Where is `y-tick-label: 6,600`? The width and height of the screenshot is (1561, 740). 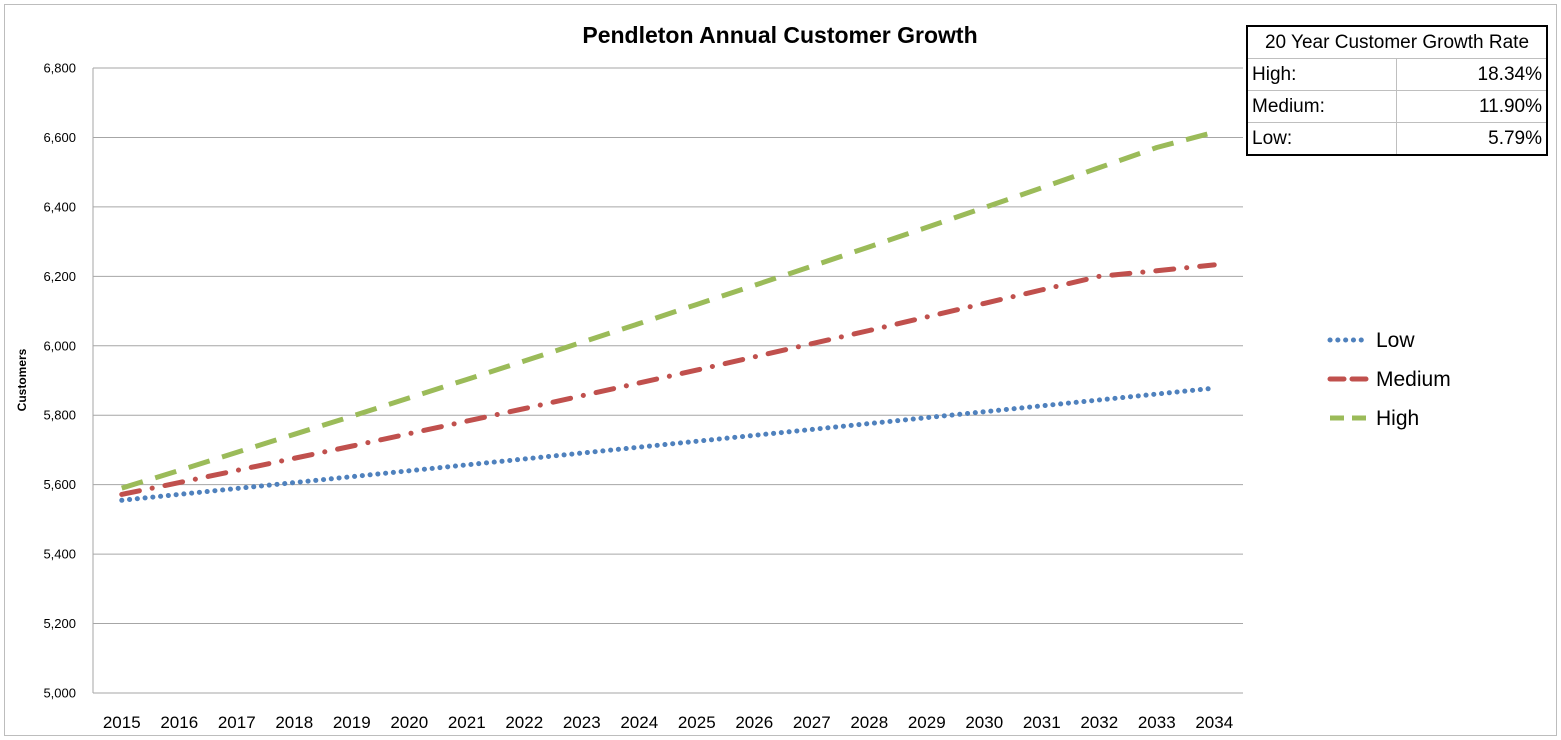
y-tick-label: 6,600 is located at coordinates (59, 137).